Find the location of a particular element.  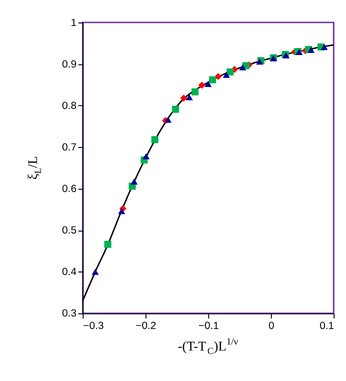

y-tick-label: 0.3 is located at coordinates (69, 314).